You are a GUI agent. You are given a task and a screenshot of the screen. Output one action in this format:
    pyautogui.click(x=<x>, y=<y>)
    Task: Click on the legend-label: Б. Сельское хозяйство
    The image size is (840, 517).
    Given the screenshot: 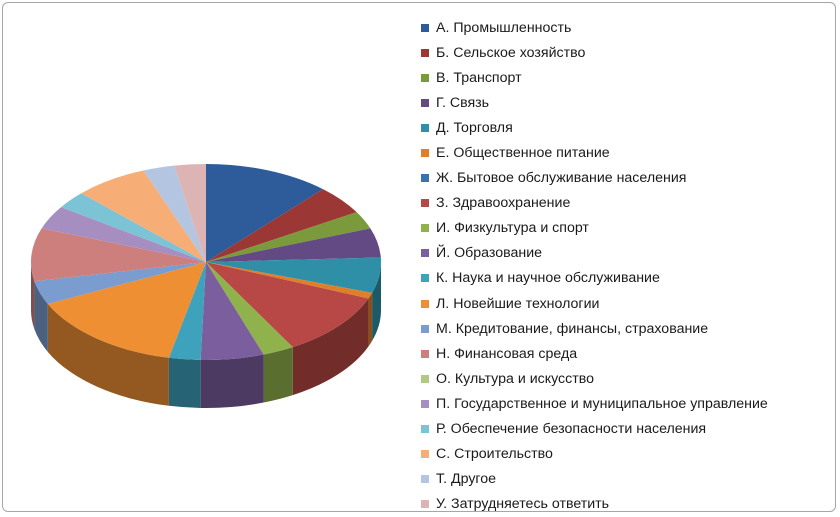 What is the action you would take?
    pyautogui.click(x=511, y=52)
    